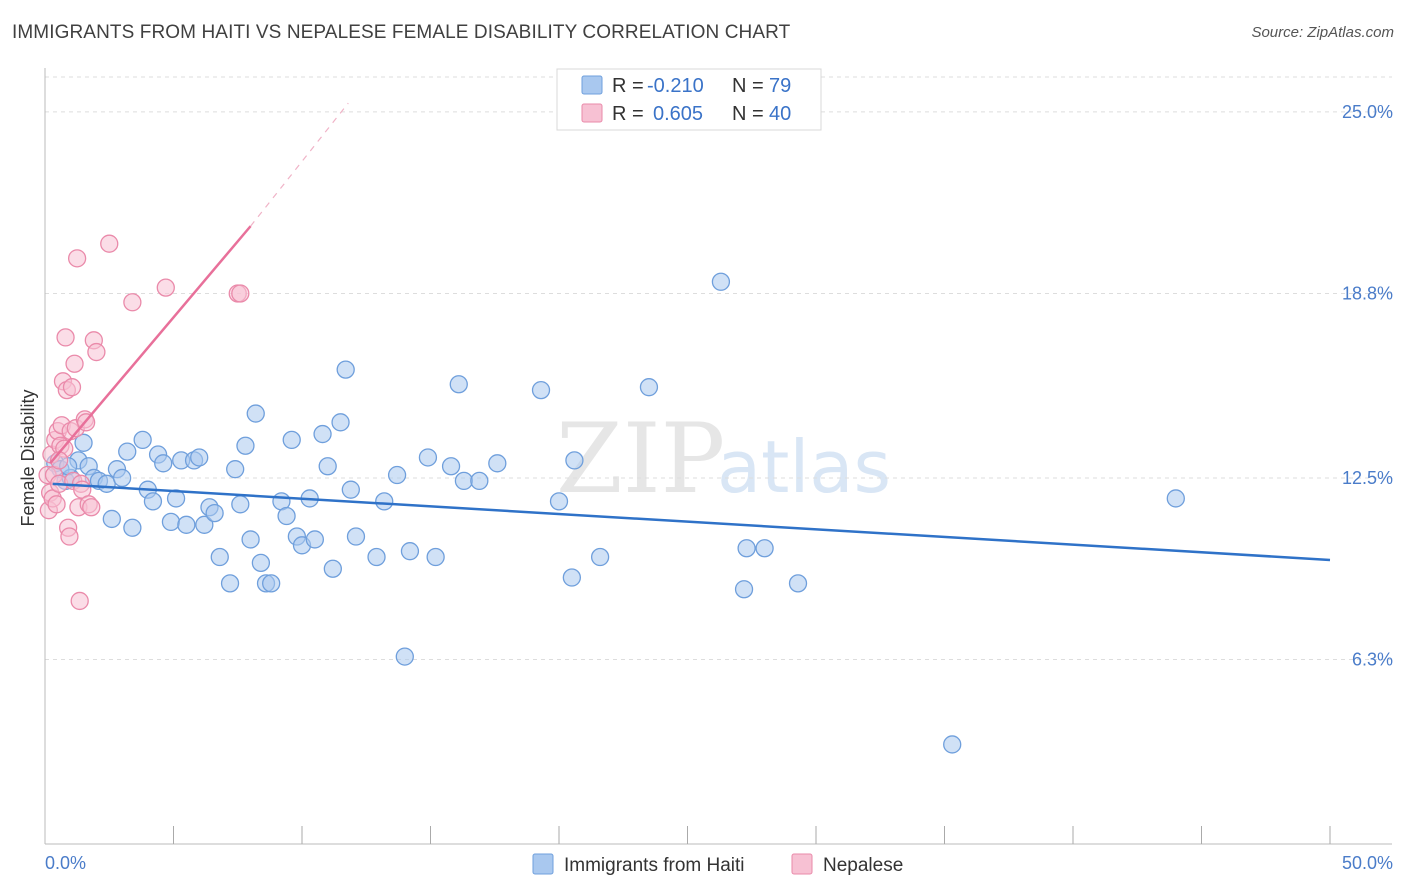  What do you see at coordinates (1367, 386) in the screenshot?
I see `y-tick-labels: 6.3% 12.5% 18.8% 25.0%` at bounding box center [1367, 386].